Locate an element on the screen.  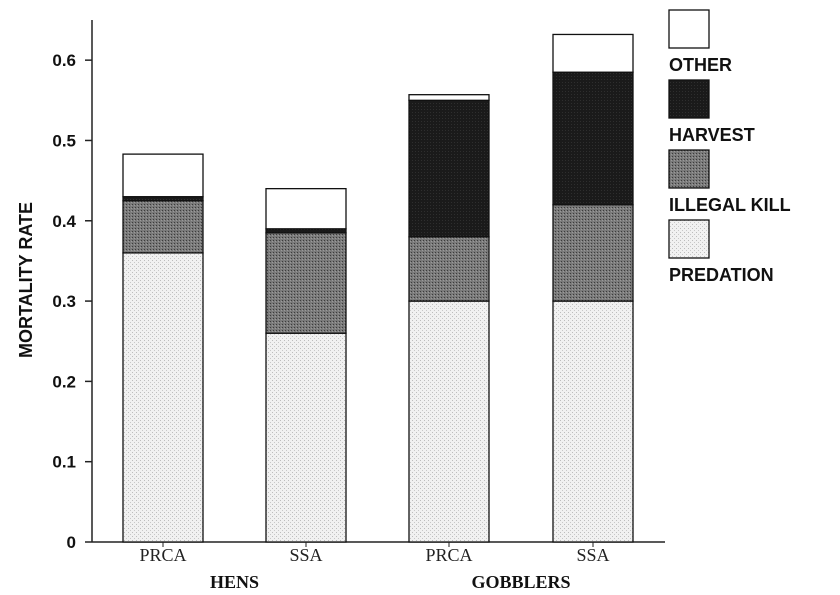
y-tick-label: 0.6 is located at coordinates (64, 60).